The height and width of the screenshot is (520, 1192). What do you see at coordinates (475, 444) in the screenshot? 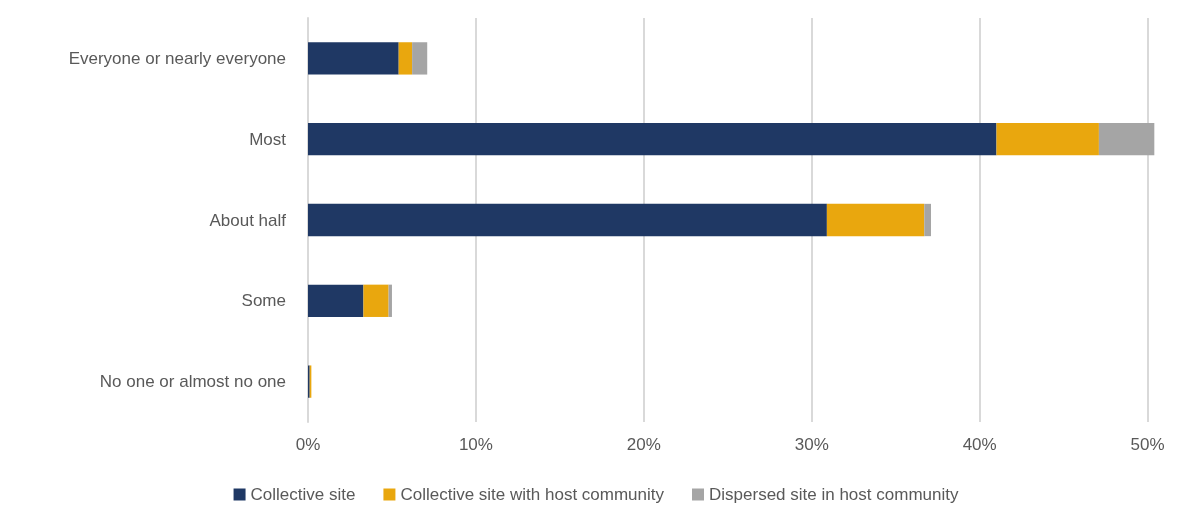
I see `x-tick-label: 10%` at bounding box center [475, 444].